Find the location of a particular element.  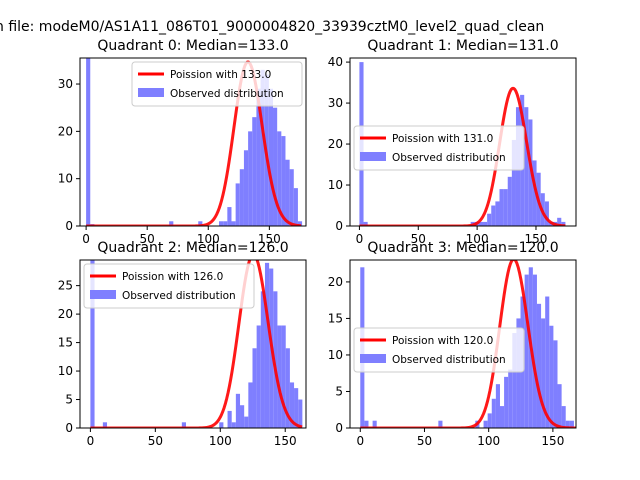

y-tick-label: 30 is located at coordinates (335, 103).